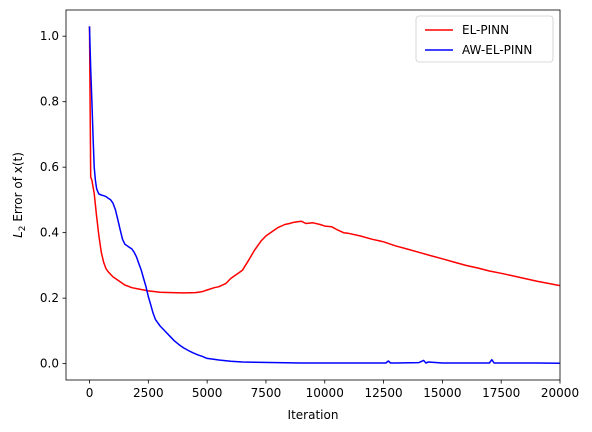  I want to click on x-tick-label: 0, so click(90, 393).